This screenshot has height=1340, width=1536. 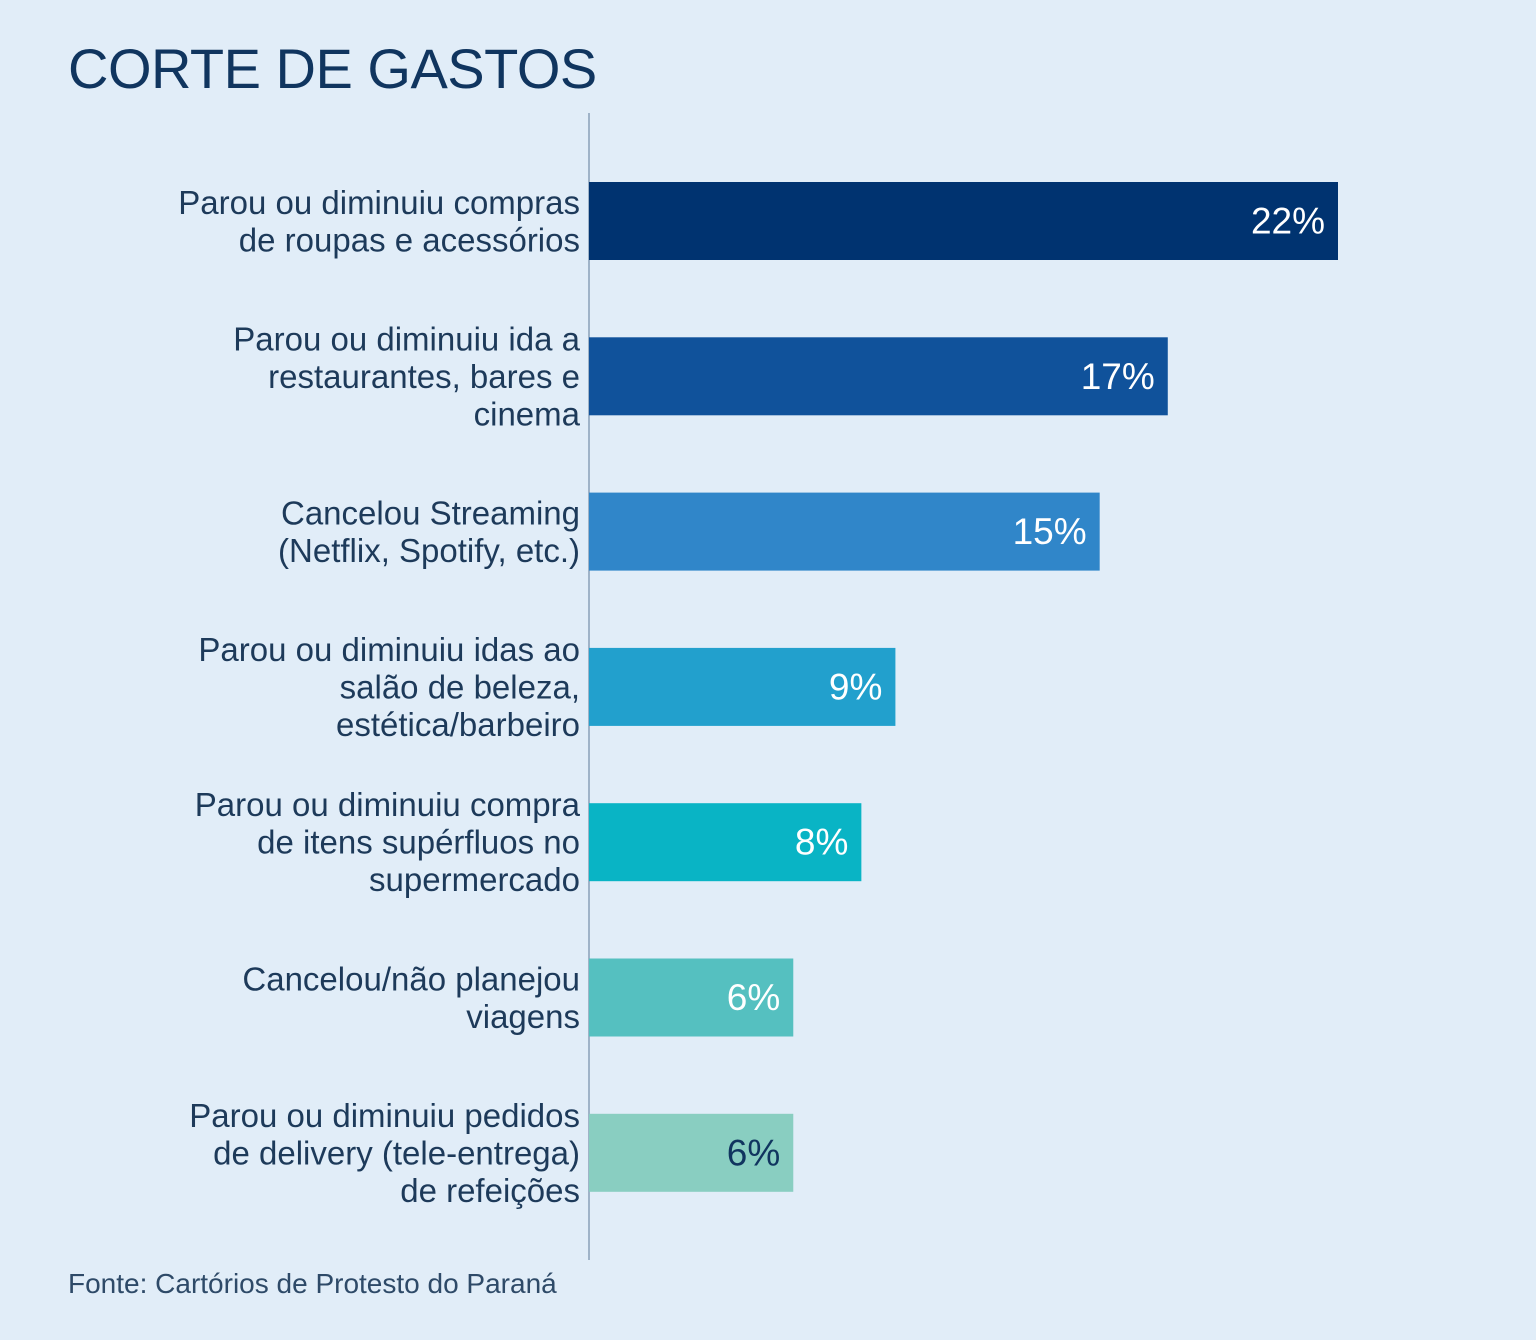 I want to click on value-label-5: 8%, so click(x=821, y=842).